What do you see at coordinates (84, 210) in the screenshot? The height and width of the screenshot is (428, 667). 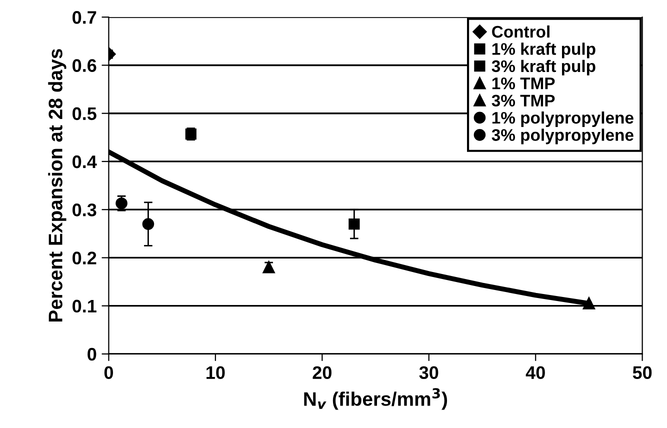 I see `y-tick-label: 0.3` at bounding box center [84, 210].